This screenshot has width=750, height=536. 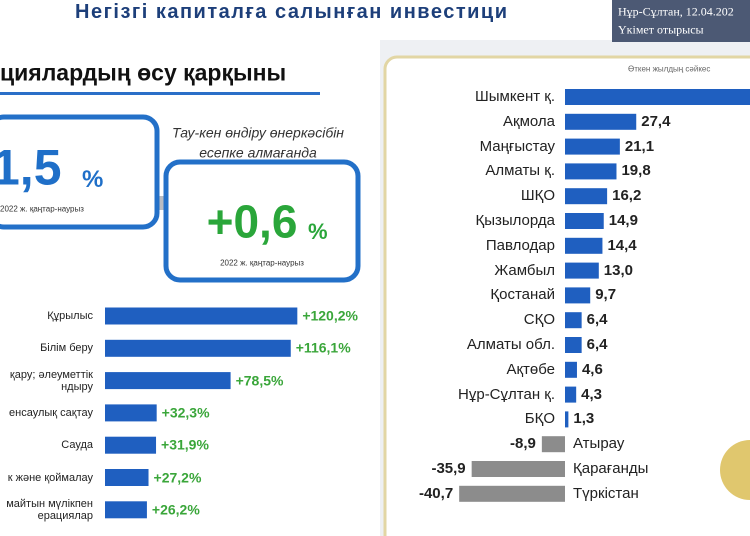 What do you see at coordinates (66, 348) in the screenshot?
I see `category-label: Білім беру` at bounding box center [66, 348].